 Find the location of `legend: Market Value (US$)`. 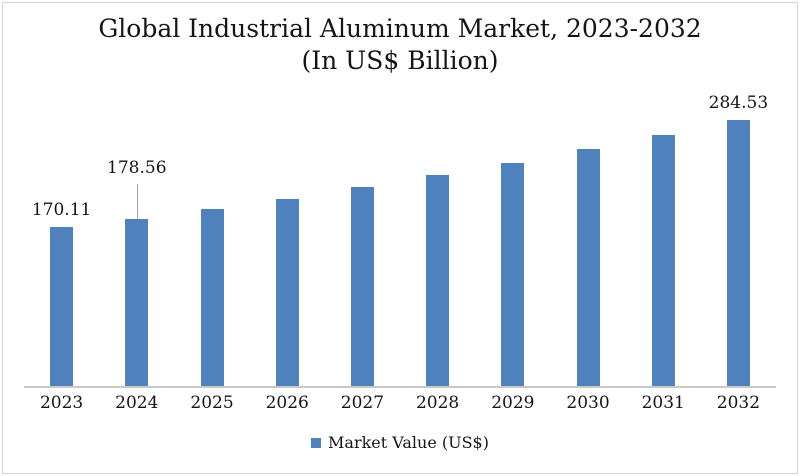

legend: Market Value (US$) is located at coordinates (400, 442).